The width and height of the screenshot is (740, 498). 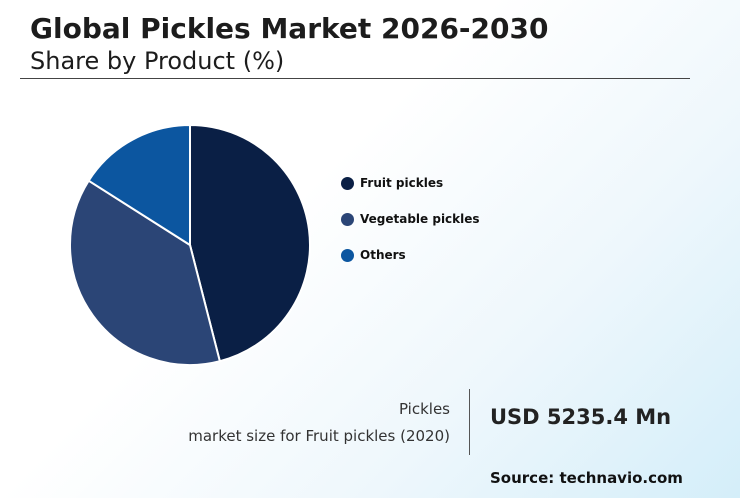 What do you see at coordinates (586, 478) in the screenshot?
I see `source-credit: Source: technavio.com` at bounding box center [586, 478].